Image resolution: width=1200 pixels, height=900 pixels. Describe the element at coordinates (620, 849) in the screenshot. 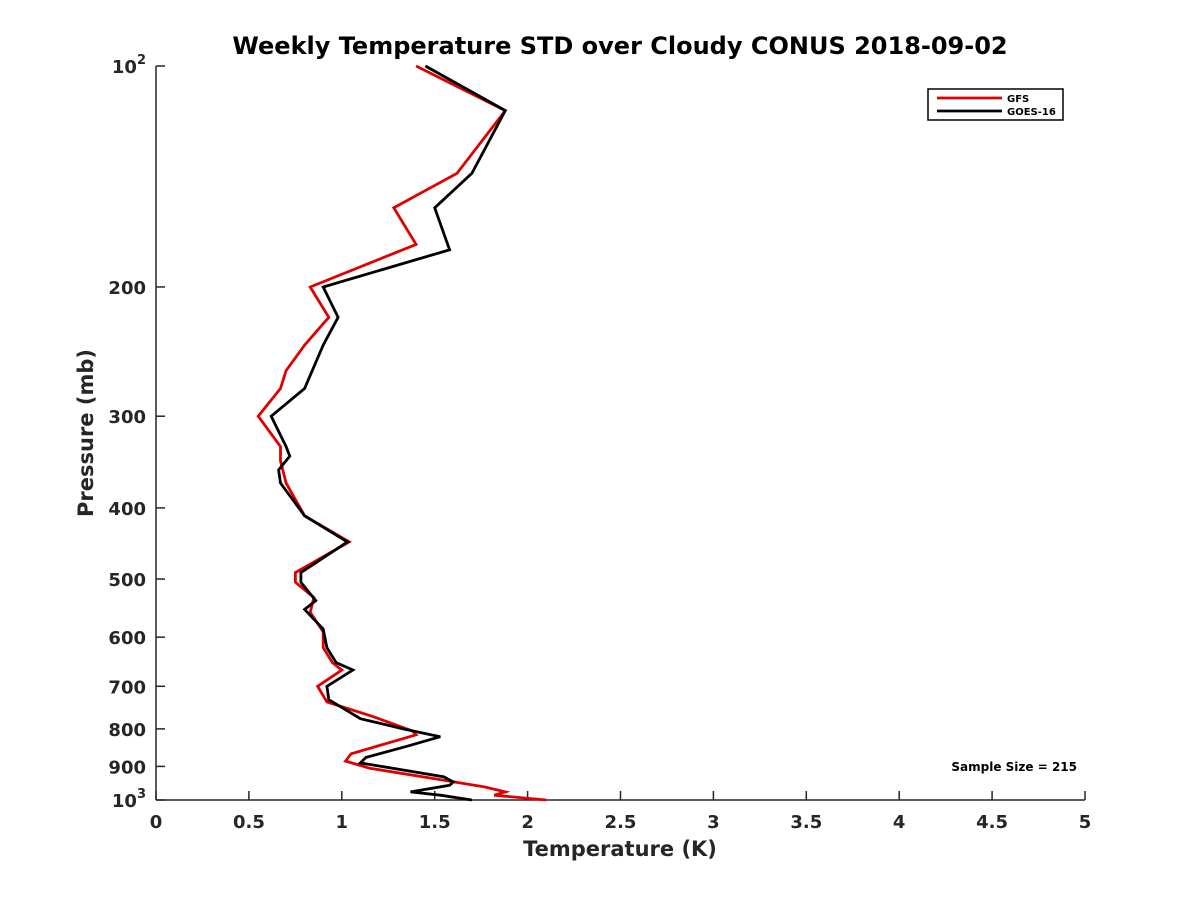

I see `x-axis-label: Temperature (K)` at that location.